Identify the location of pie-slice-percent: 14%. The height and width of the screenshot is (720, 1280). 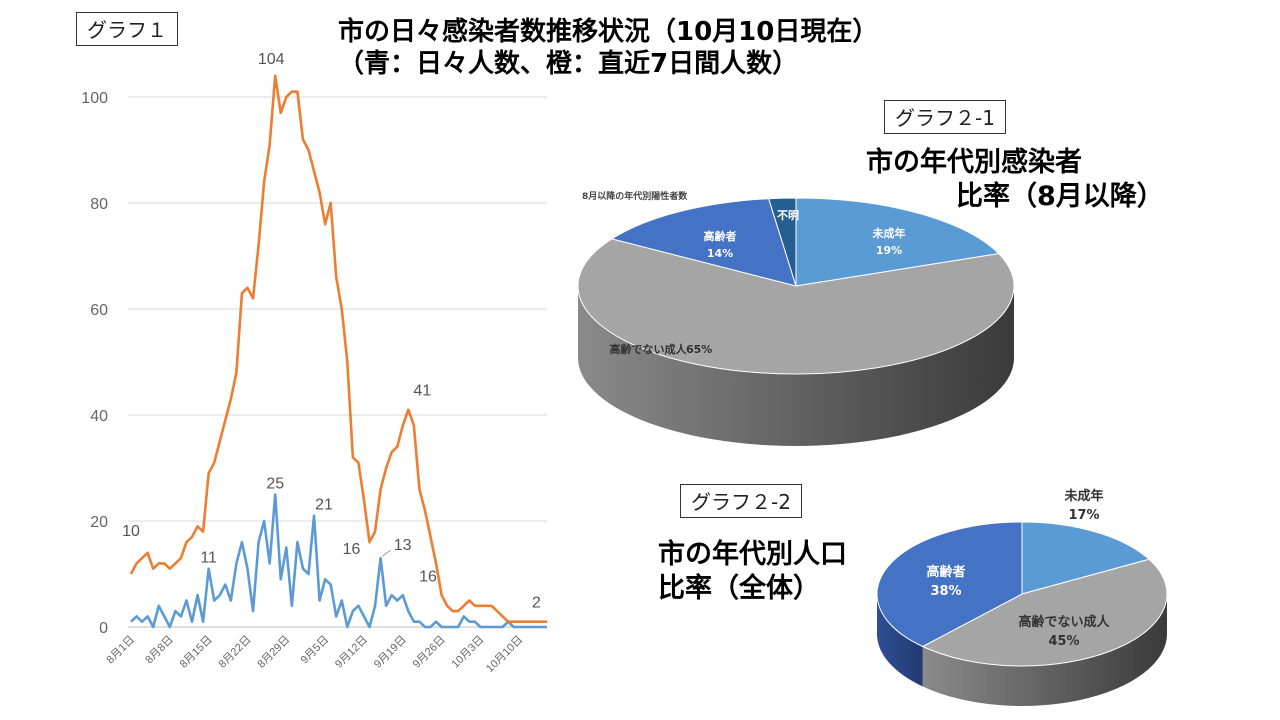
(720, 253).